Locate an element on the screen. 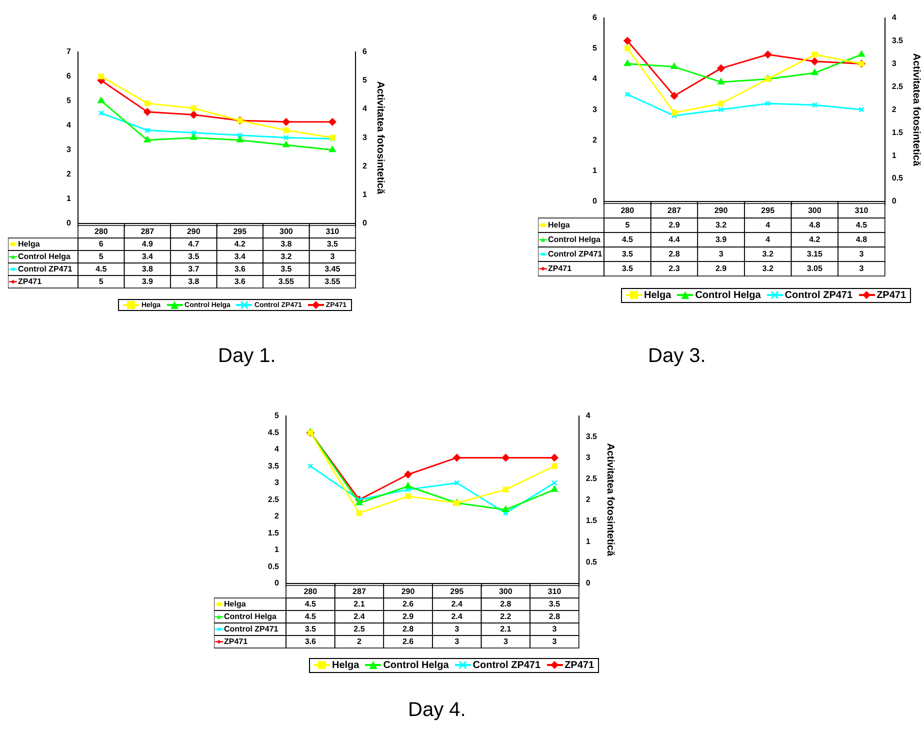 The width and height of the screenshot is (923, 731). y2-tick-label: 5 is located at coordinates (365, 80).